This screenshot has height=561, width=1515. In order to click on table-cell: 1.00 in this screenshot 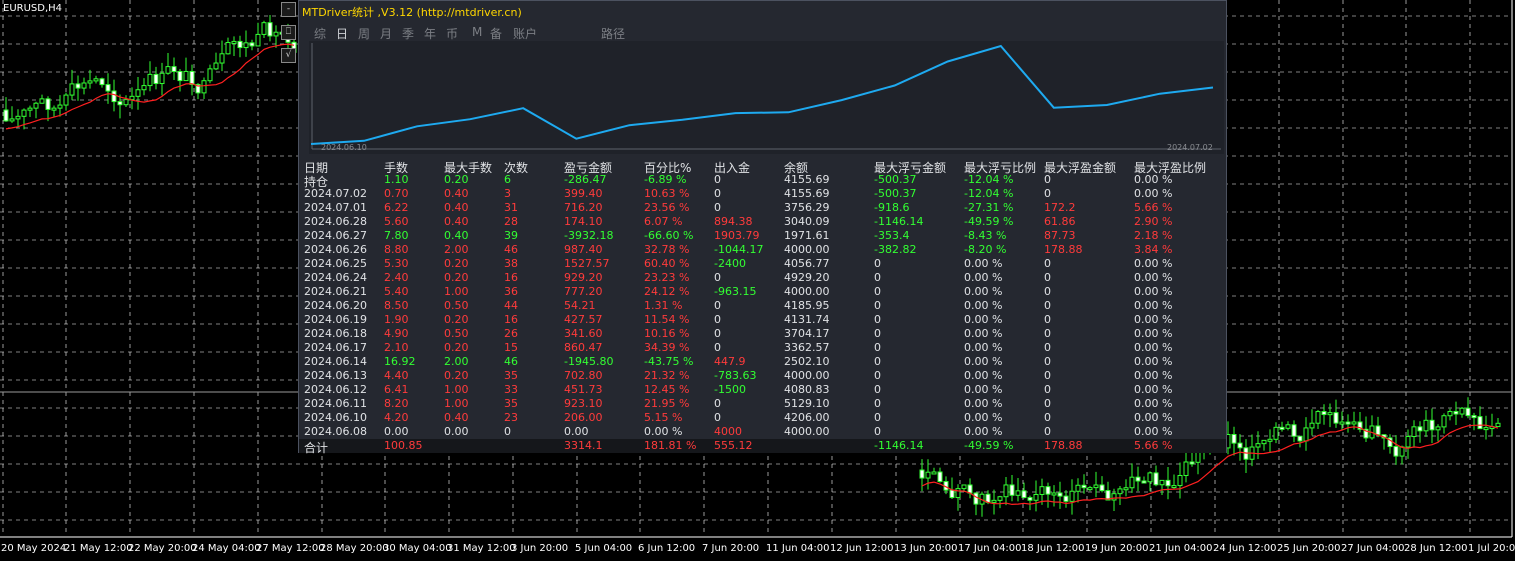, I will do `click(456, 291)`.